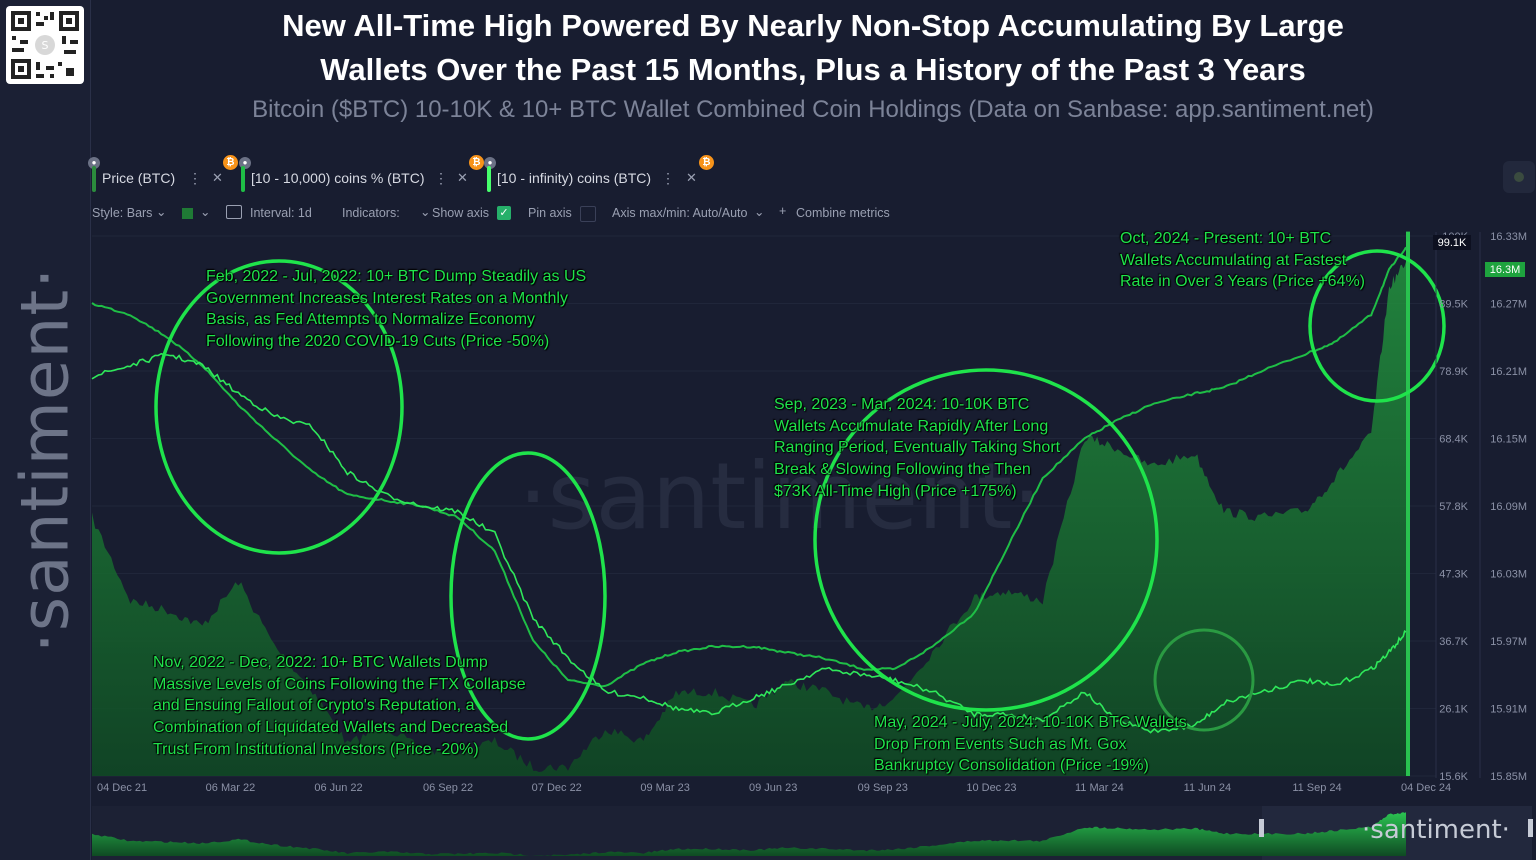  What do you see at coordinates (231, 788) in the screenshot?
I see `x-axis-tick: 06 Mar 22` at bounding box center [231, 788].